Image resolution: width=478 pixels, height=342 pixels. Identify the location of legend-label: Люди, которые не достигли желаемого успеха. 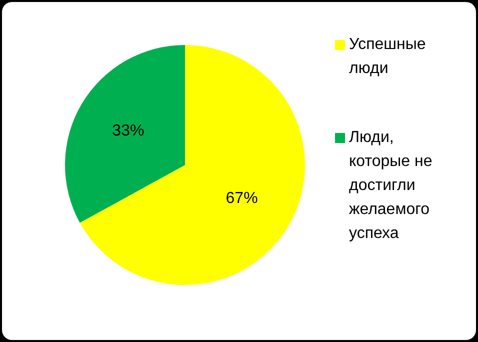
(390, 185).